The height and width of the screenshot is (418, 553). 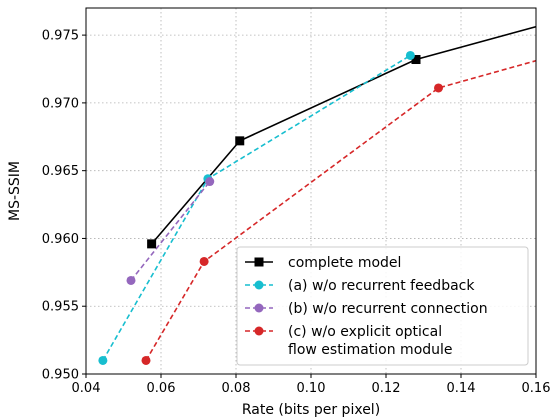 I want to click on x-tick-label: 0.06, so click(x=161, y=388).